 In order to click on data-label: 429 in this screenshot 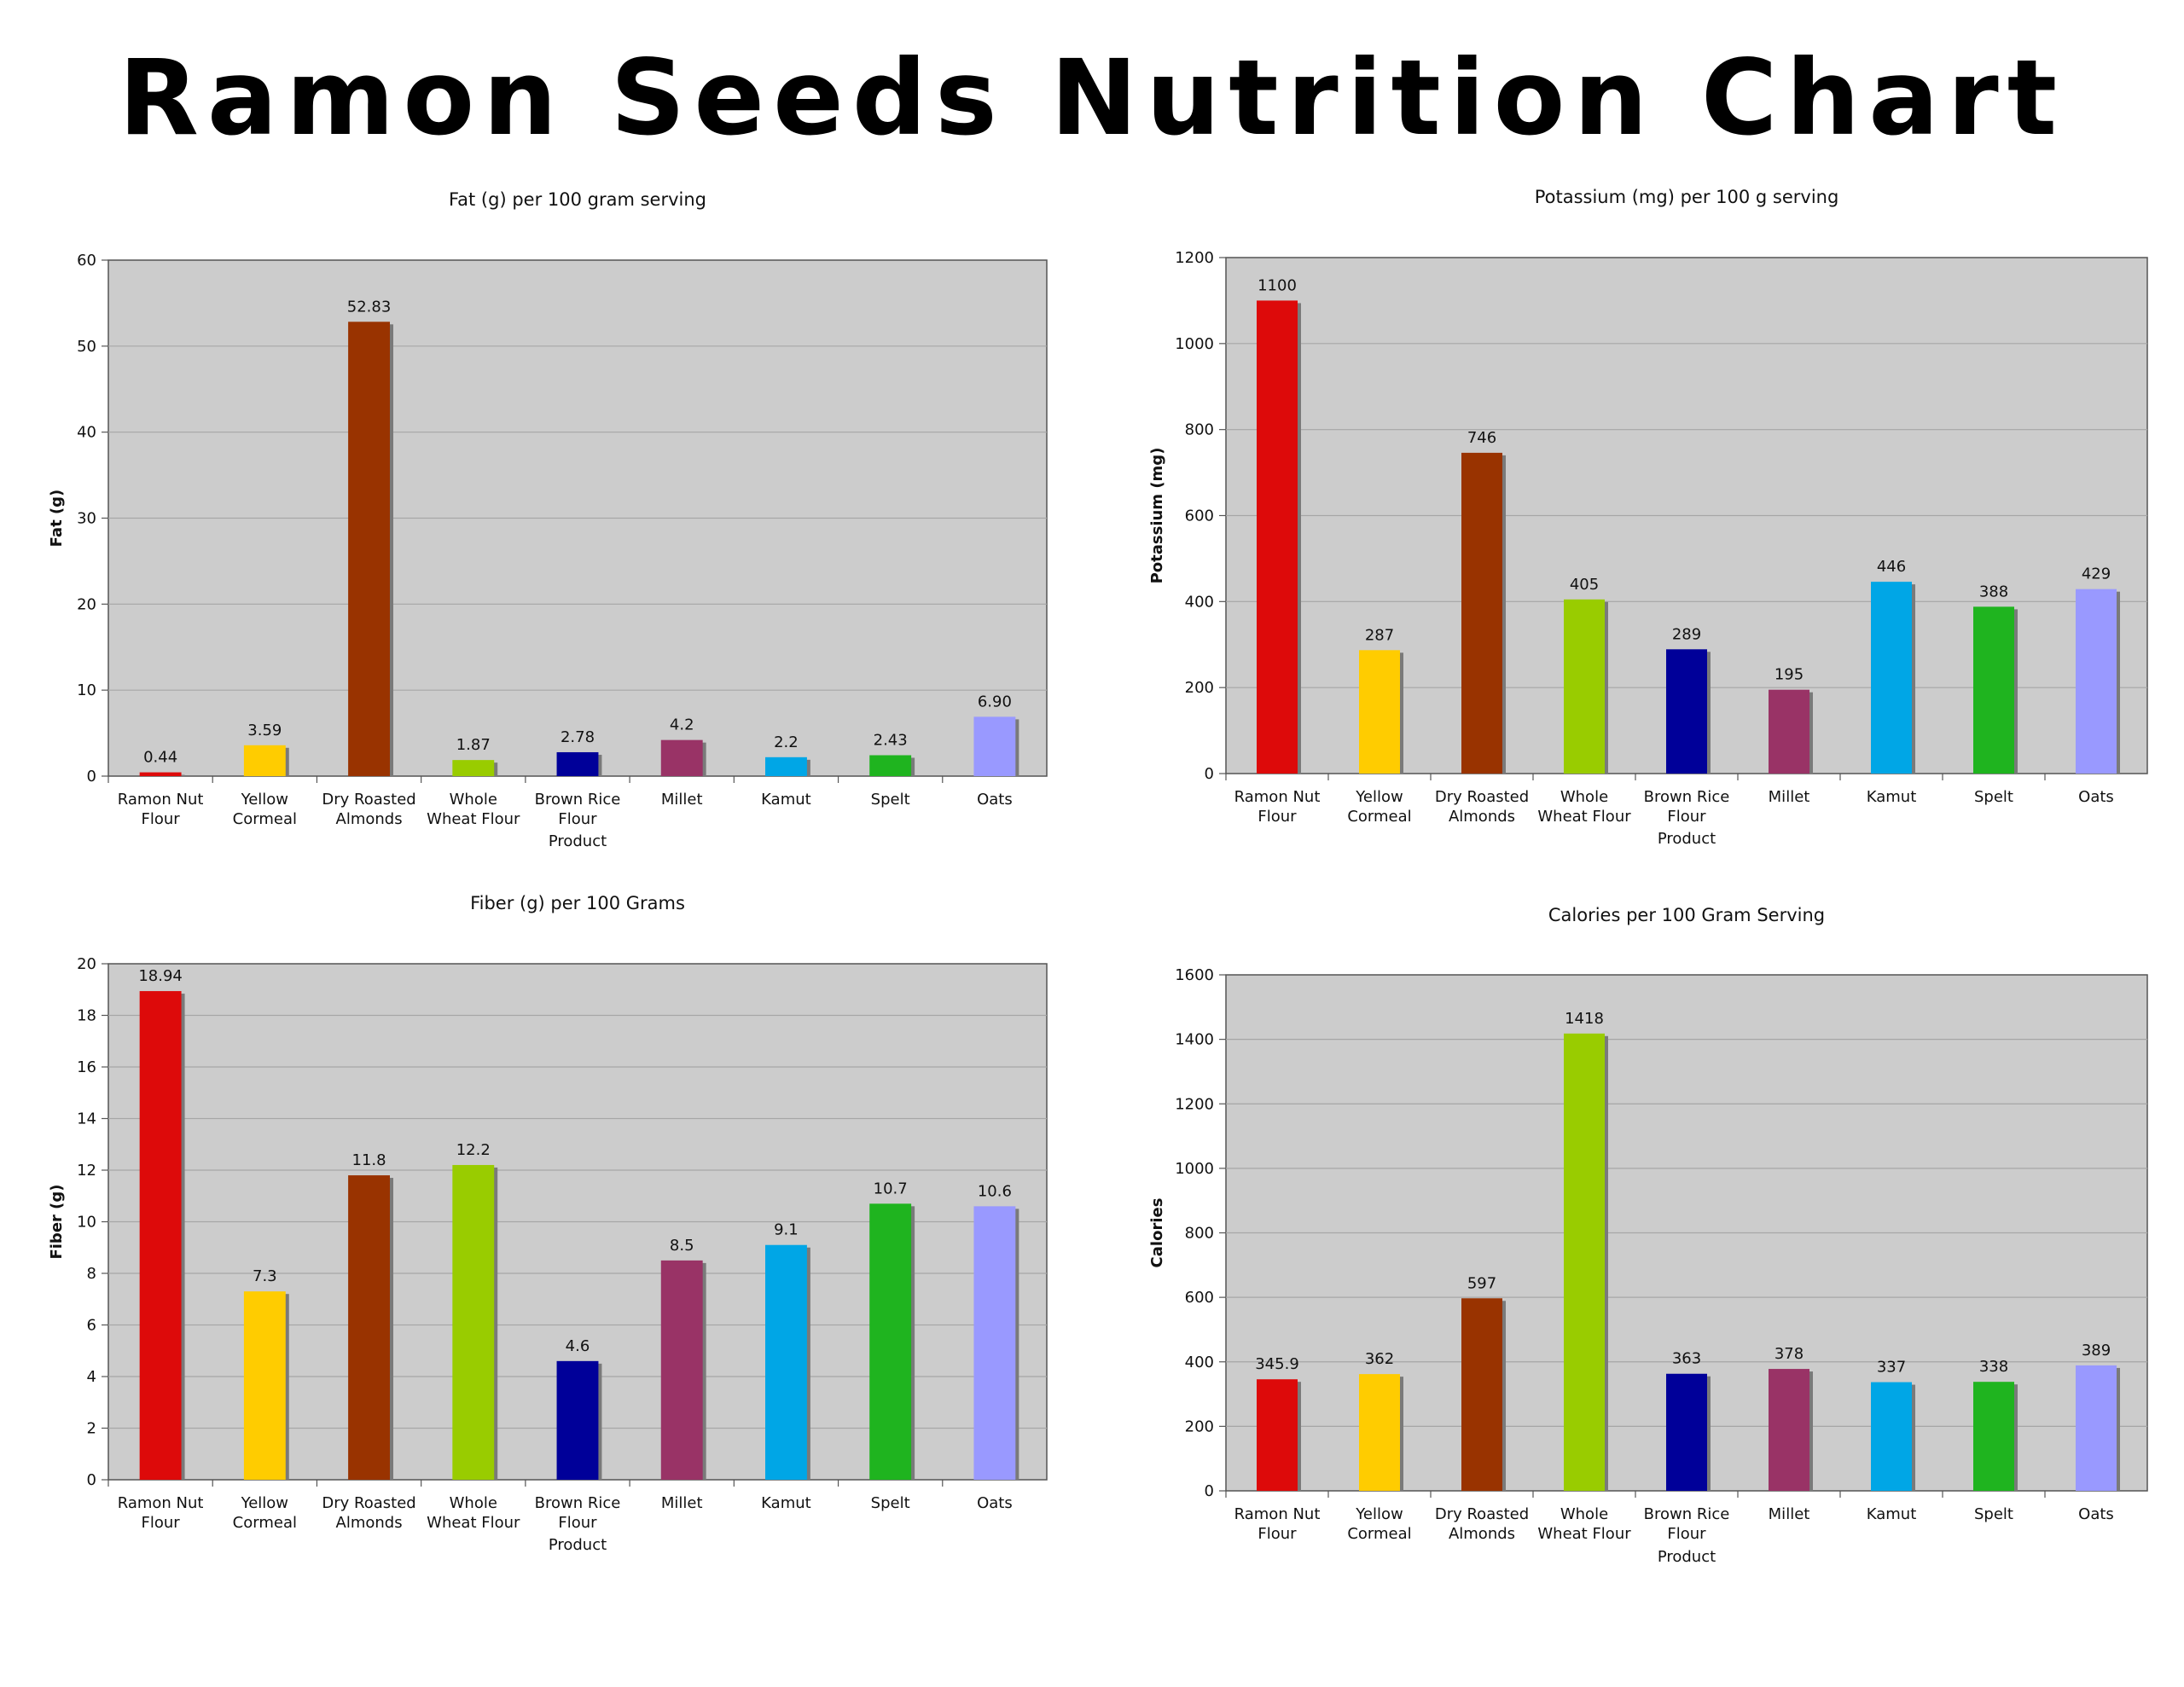, I will do `click(2096, 574)`.